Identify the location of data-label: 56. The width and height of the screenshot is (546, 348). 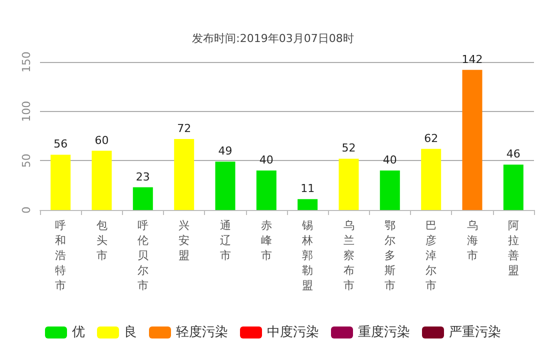
(61, 144).